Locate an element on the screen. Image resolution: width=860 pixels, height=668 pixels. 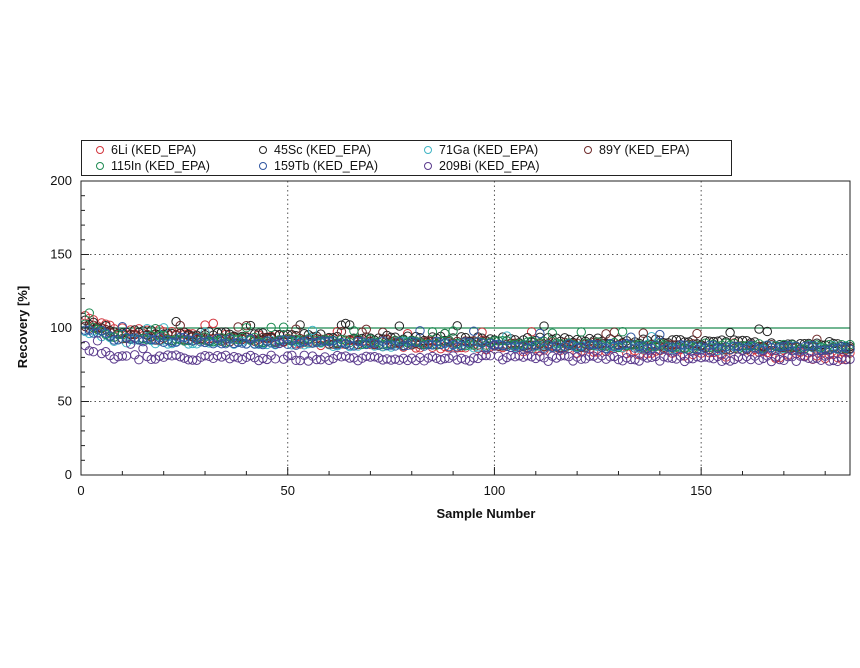
x-tick-label: 0 is located at coordinates (80, 490).